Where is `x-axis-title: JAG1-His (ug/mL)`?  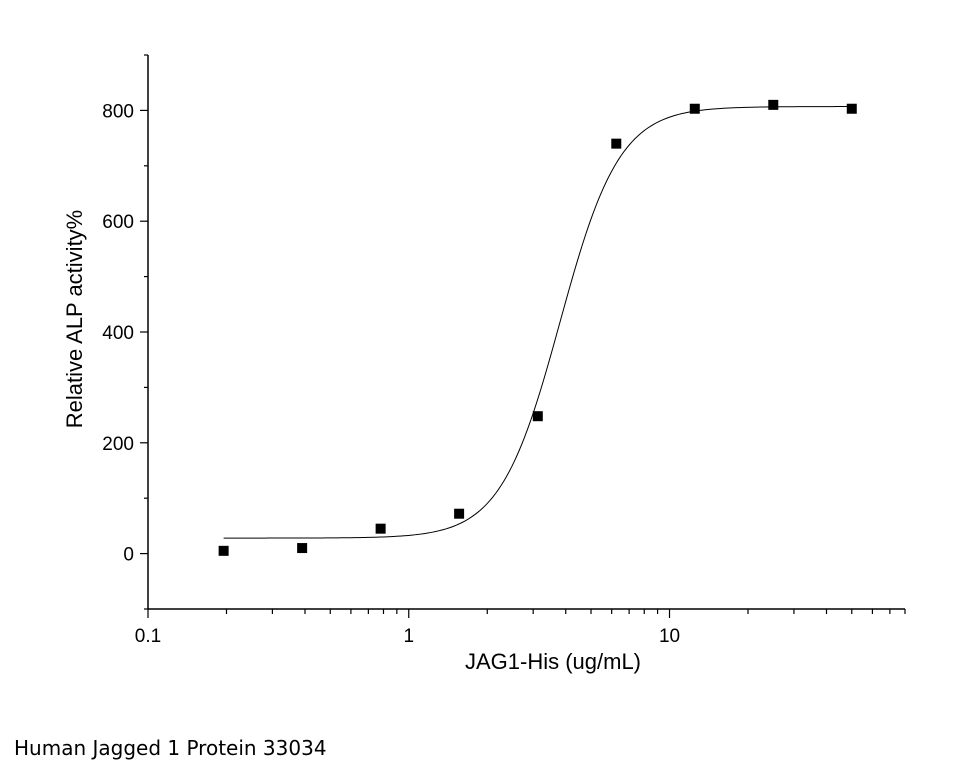 x-axis-title: JAG1-His (ug/mL) is located at coordinates (553, 661).